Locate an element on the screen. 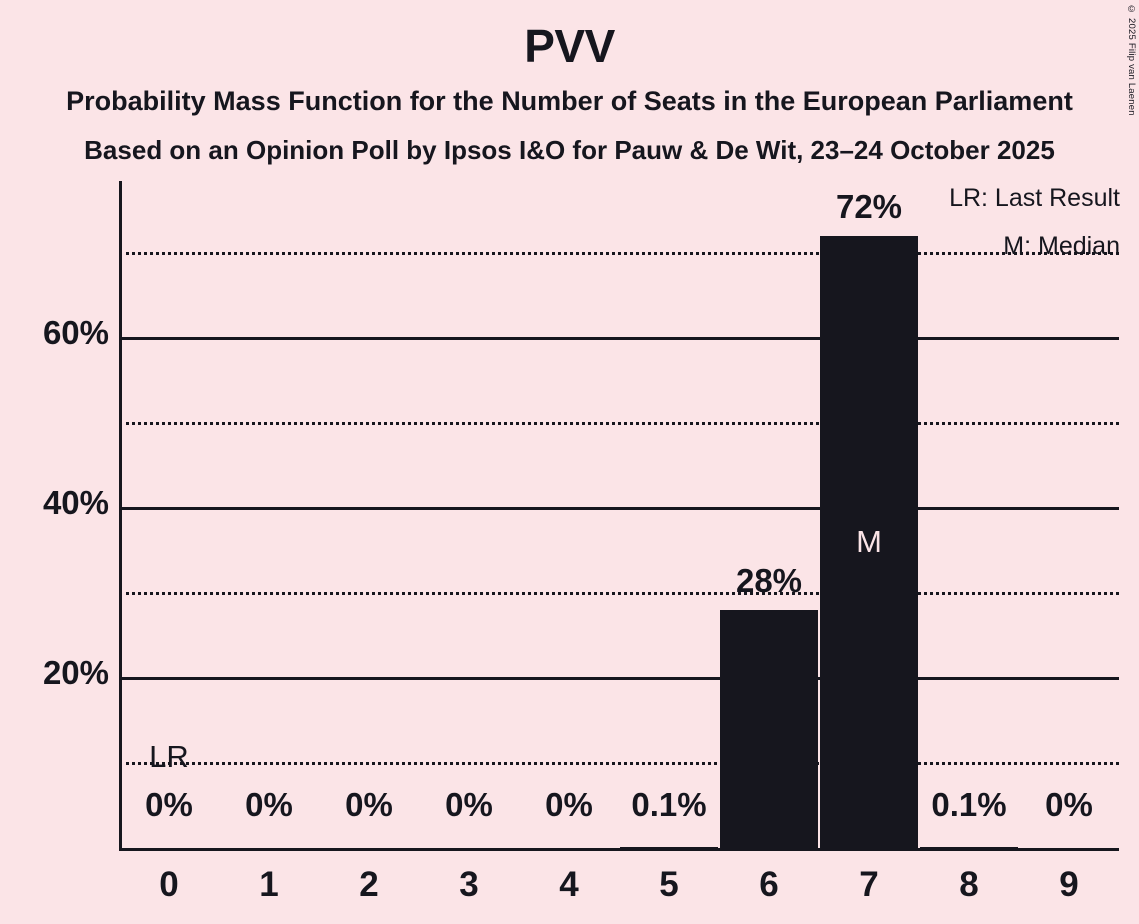 The image size is (1139, 924). y-tick-40pct: 40% is located at coordinates (75, 503).